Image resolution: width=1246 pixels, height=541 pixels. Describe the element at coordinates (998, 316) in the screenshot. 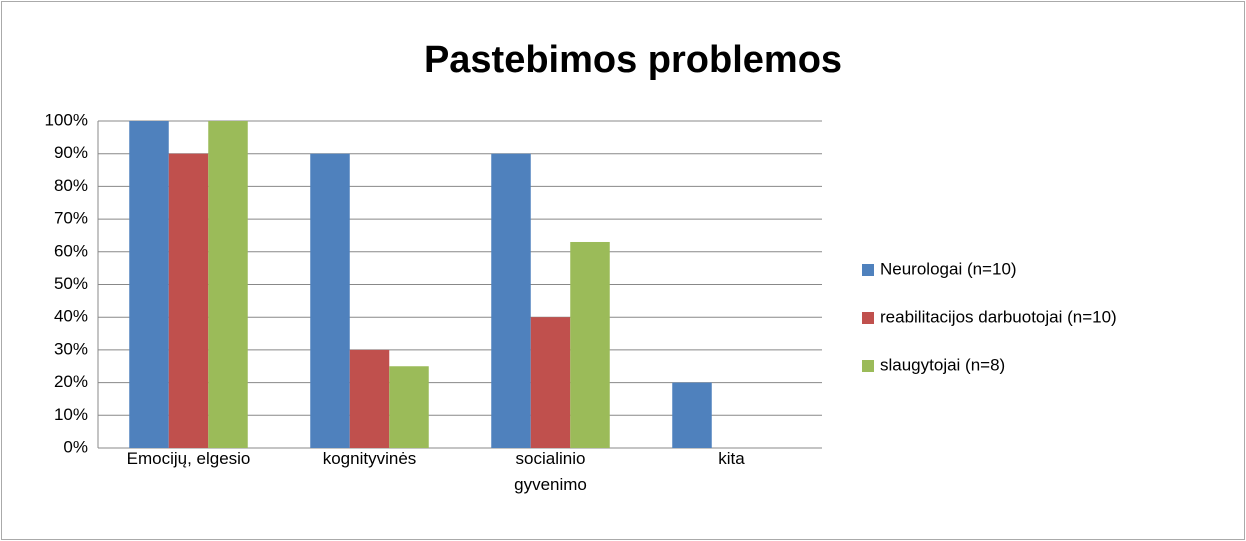

I see `legend-label: reabilitacijos darbuotojai (n=10)` at that location.